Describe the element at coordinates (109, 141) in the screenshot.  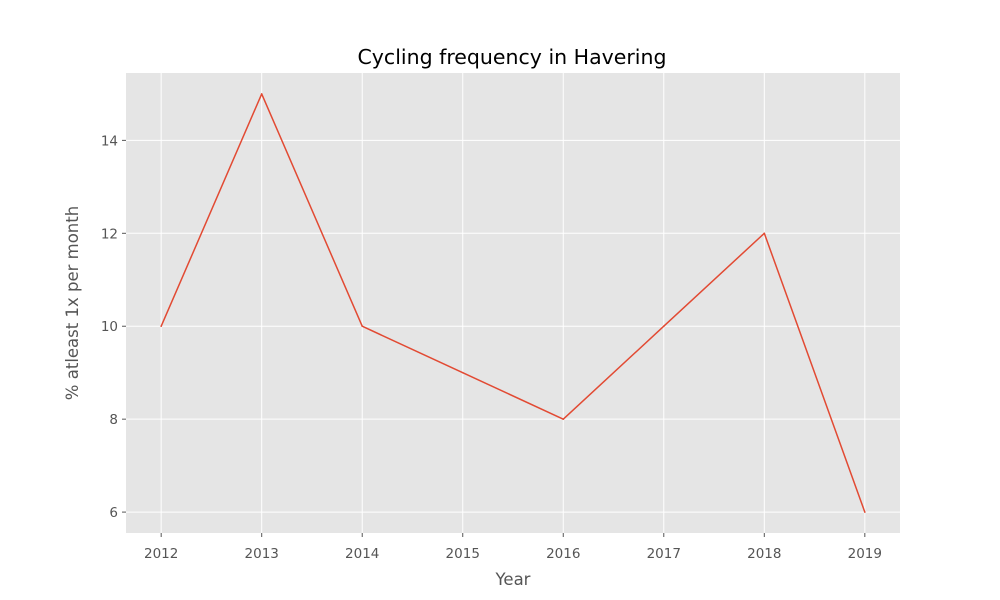
I see `y-tick-label: 14` at that location.